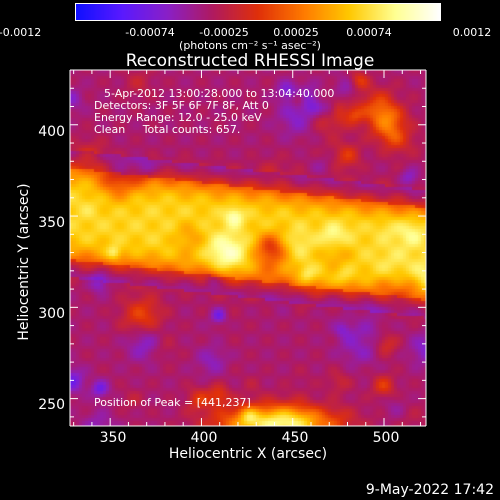  Describe the element at coordinates (258, 12) in the screenshot. I see `colorbar` at that location.